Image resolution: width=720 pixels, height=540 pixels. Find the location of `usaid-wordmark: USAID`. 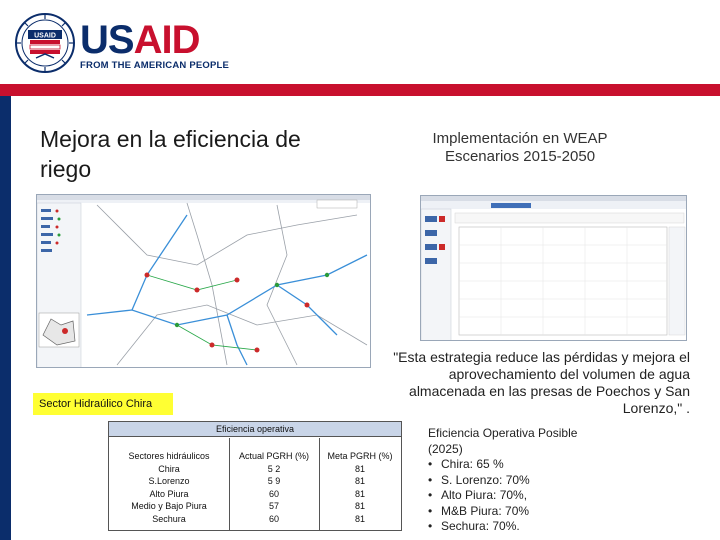

usaid-wordmark: USAID is located at coordinates (140, 40).